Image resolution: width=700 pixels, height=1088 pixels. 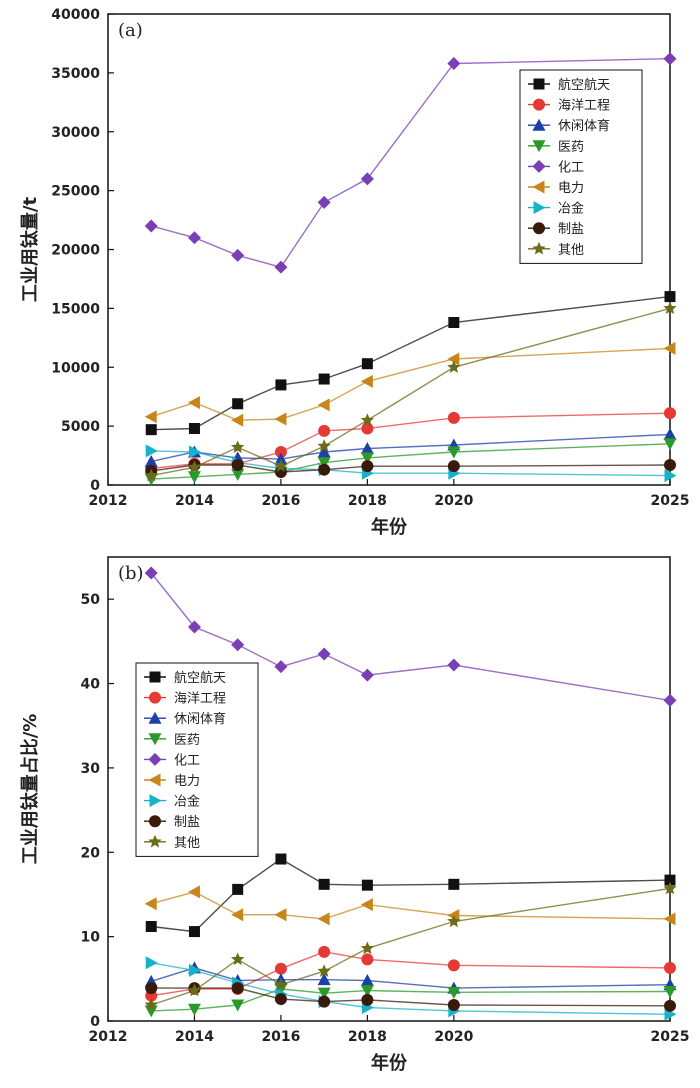 I want to click on chart-1-y-tick-label: 30000, so click(x=75, y=133).